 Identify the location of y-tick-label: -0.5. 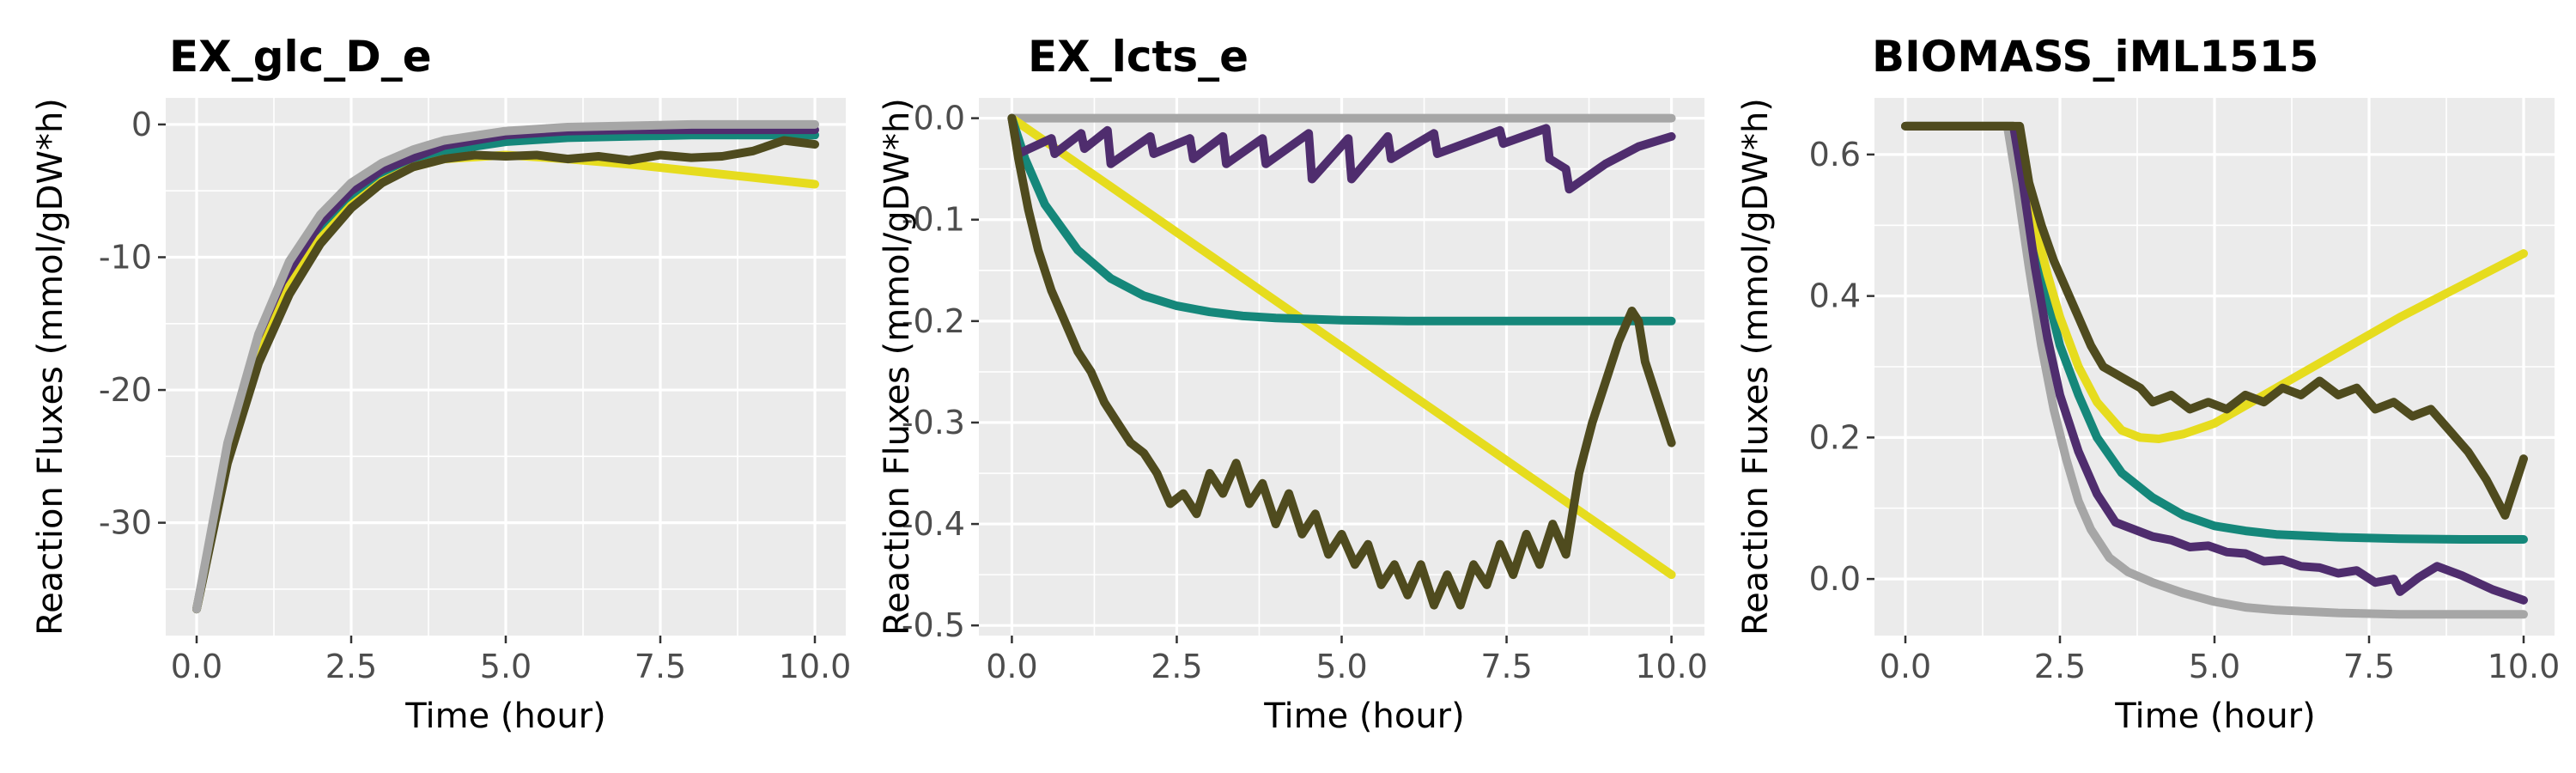
(933, 625).